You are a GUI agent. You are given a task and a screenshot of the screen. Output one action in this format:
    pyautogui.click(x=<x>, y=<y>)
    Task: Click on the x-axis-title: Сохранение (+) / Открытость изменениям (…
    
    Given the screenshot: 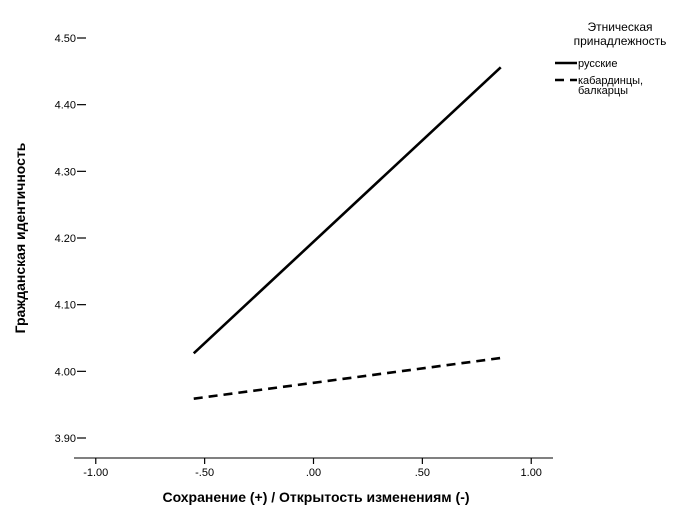 What is the action you would take?
    pyautogui.click(x=315, y=497)
    